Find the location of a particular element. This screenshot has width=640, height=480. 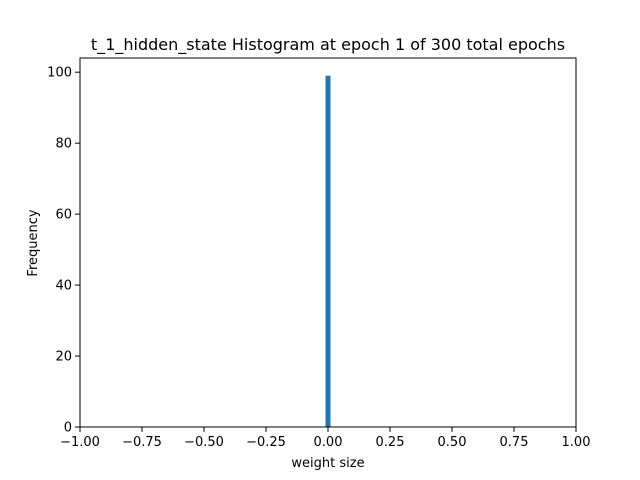

x-tick-label: 0.25 is located at coordinates (390, 442).